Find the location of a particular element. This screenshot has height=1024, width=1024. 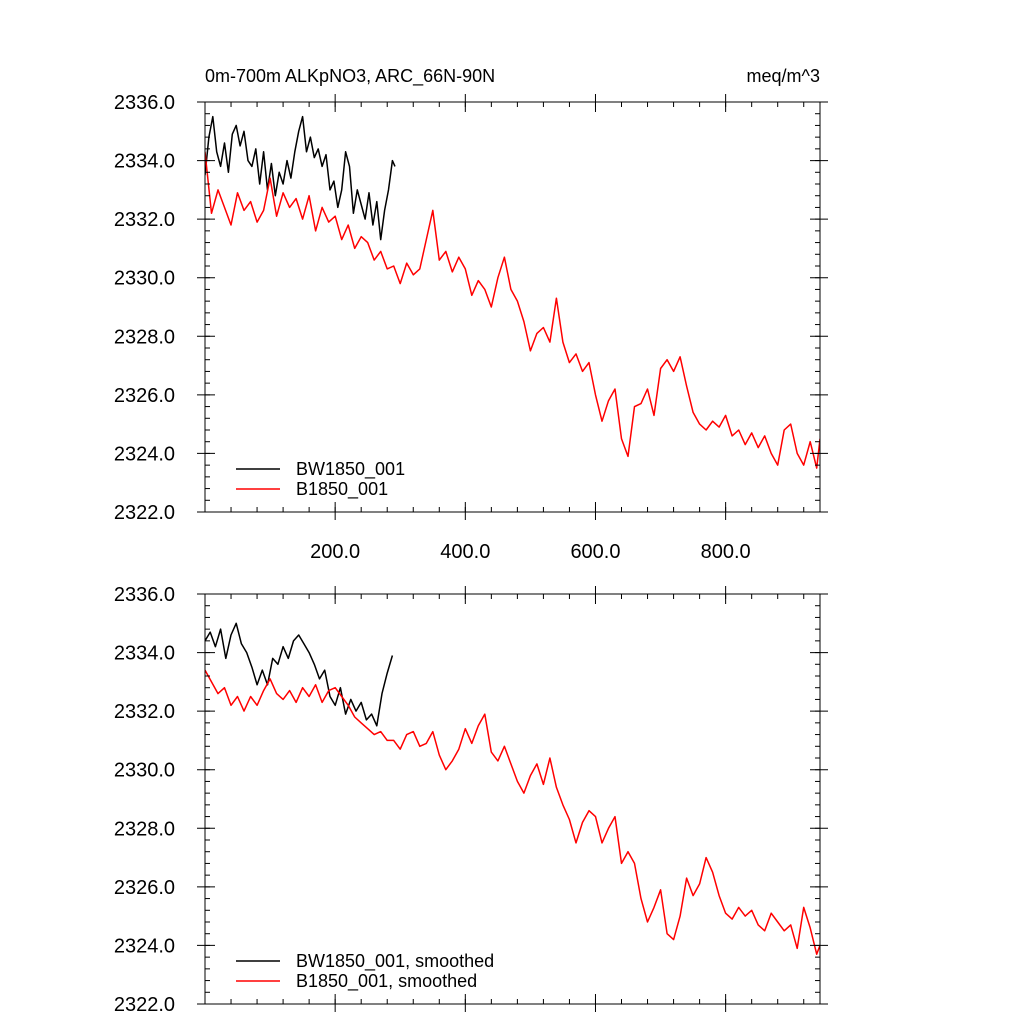

legend-label: B1850_001, smoothed is located at coordinates (386, 981).